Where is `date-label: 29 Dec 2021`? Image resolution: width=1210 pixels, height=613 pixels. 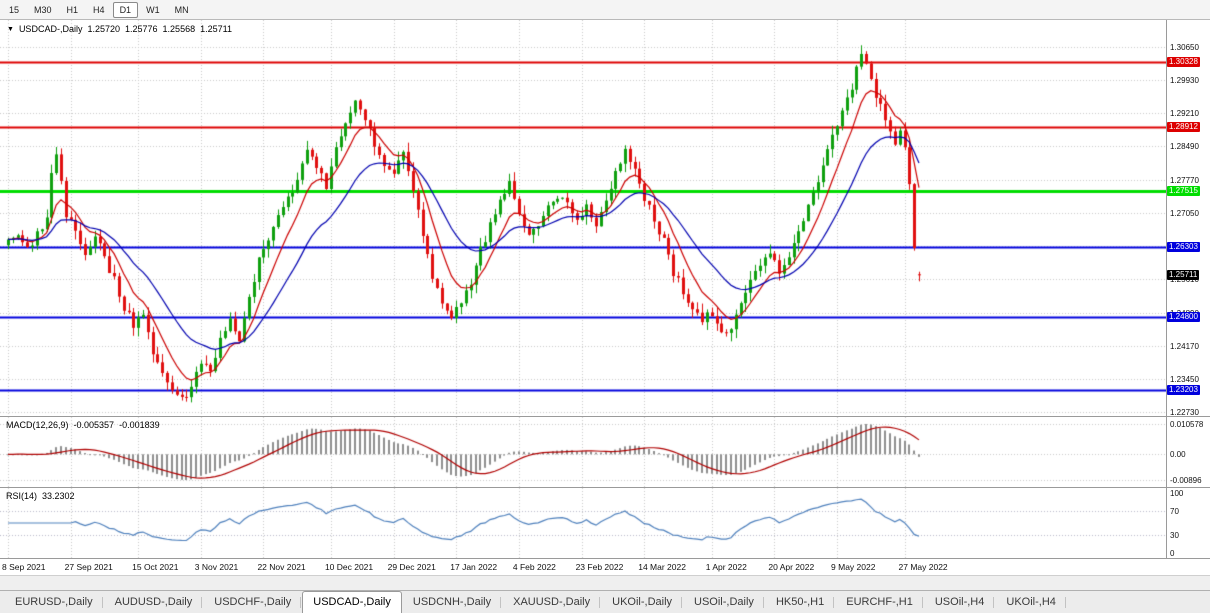
date-label: 29 Dec 2021 is located at coordinates (411, 567).